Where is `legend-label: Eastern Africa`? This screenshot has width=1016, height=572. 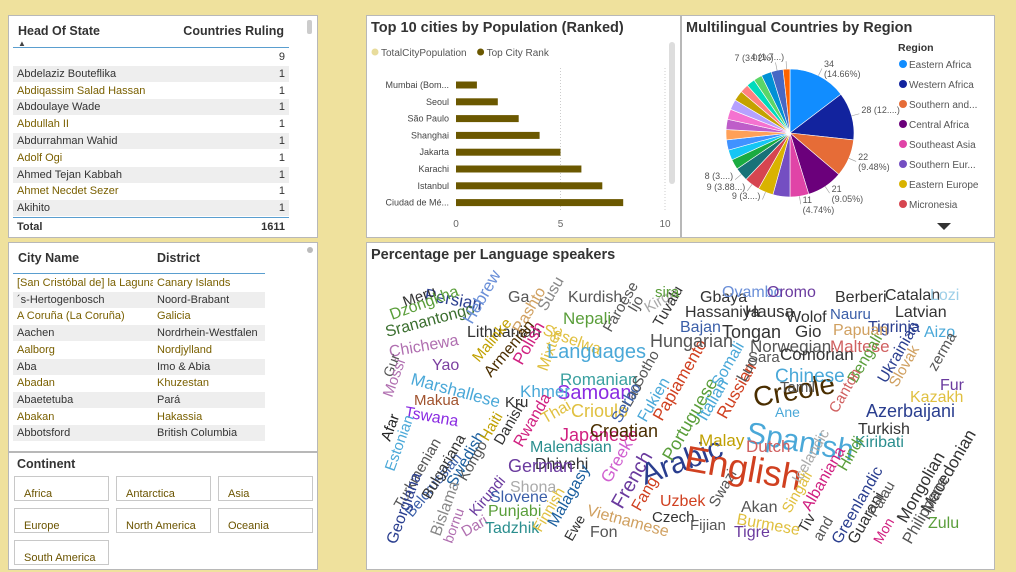
legend-label: Eastern Africa is located at coordinates (940, 65).